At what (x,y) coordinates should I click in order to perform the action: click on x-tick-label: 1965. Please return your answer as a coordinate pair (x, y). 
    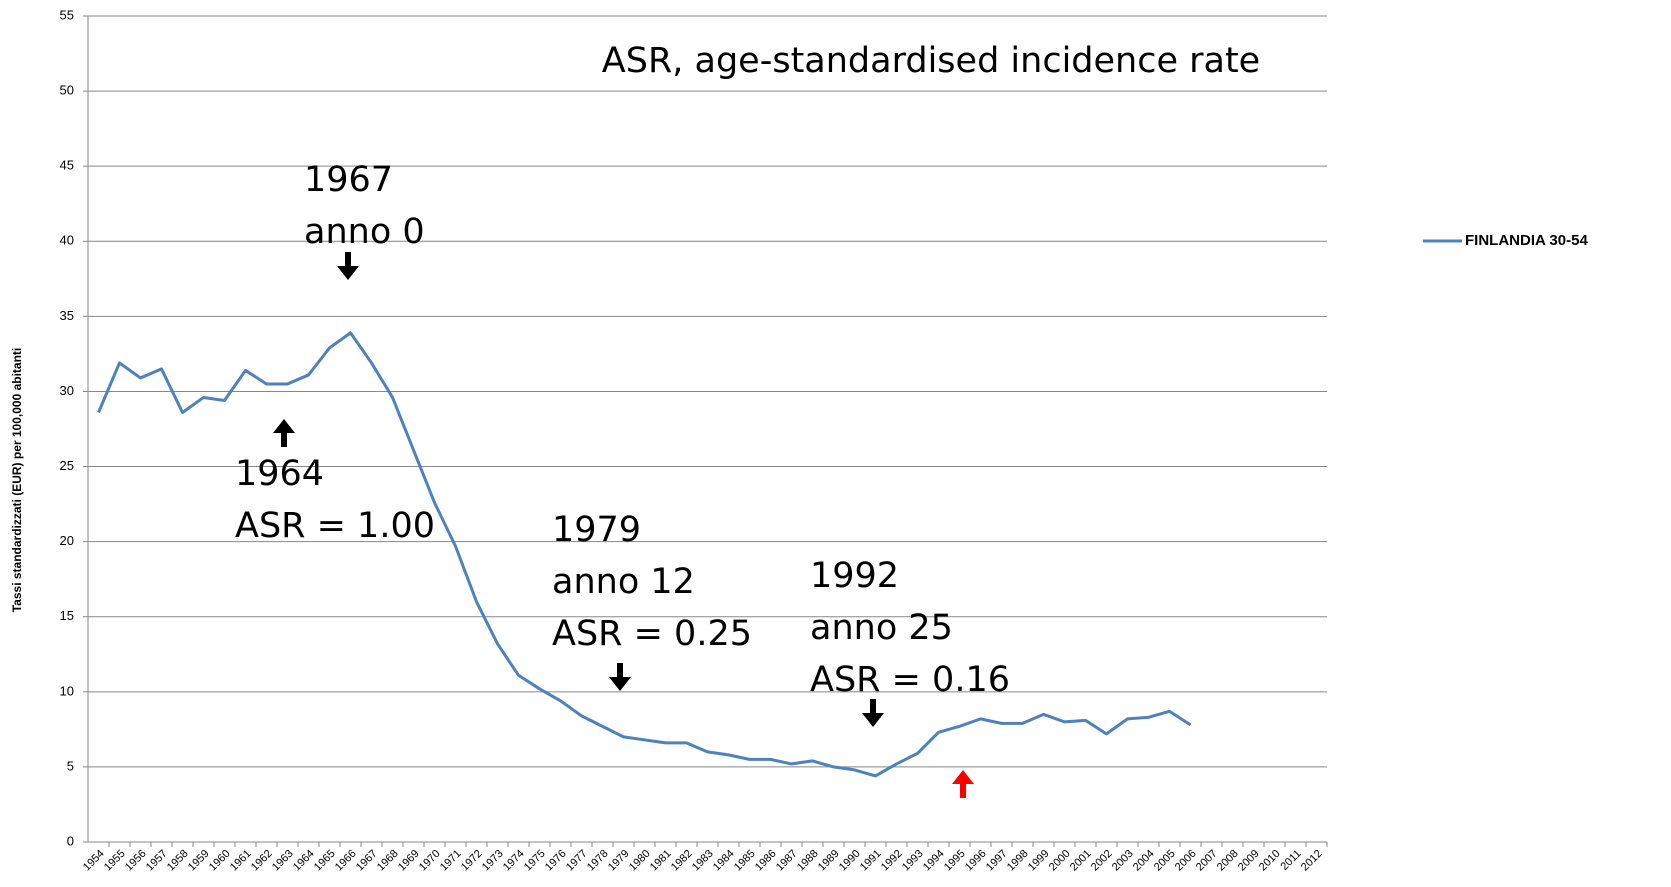
    Looking at the image, I should click on (325, 861).